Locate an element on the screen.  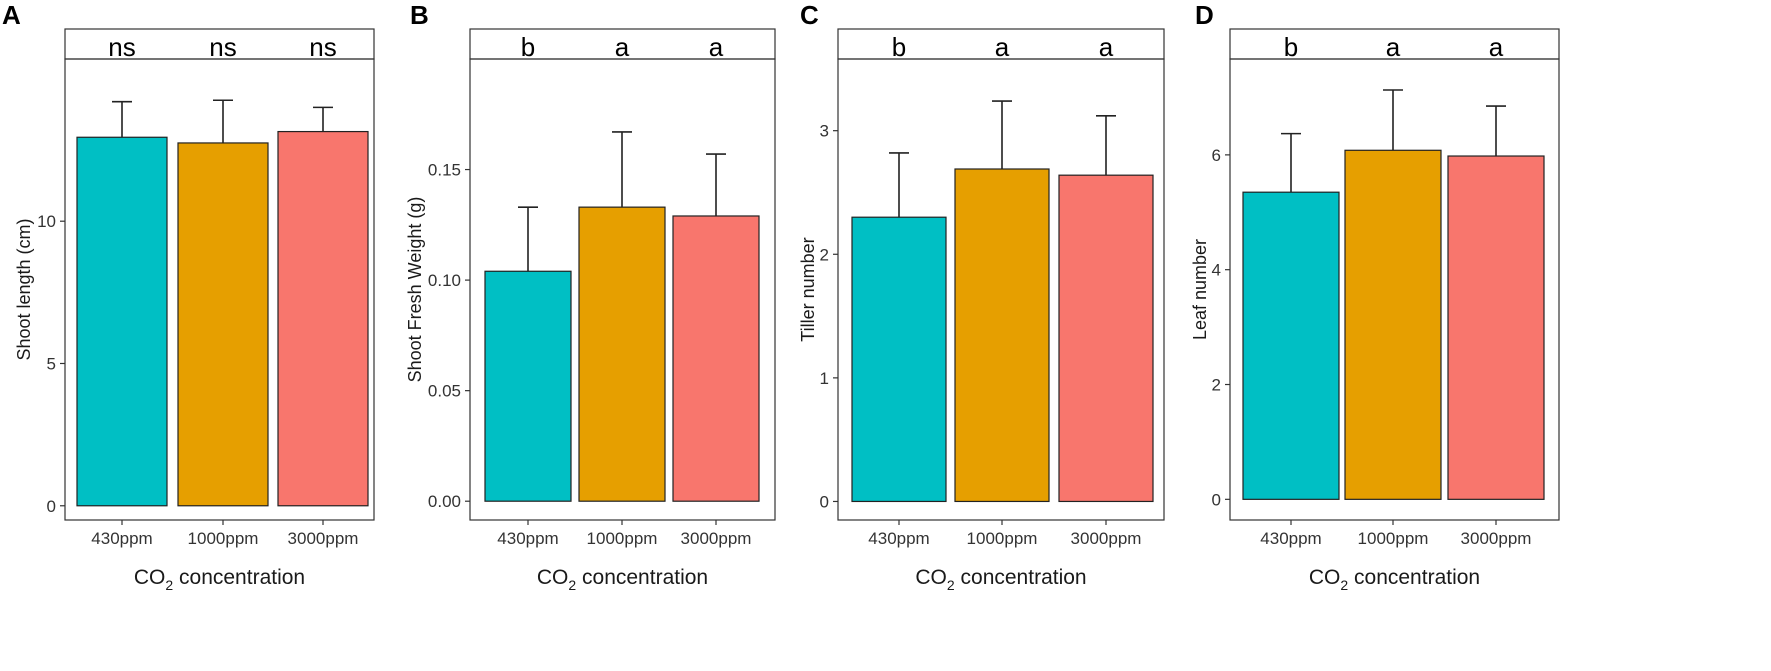
significance-label-c-1000ppm: a is located at coordinates (1002, 47).